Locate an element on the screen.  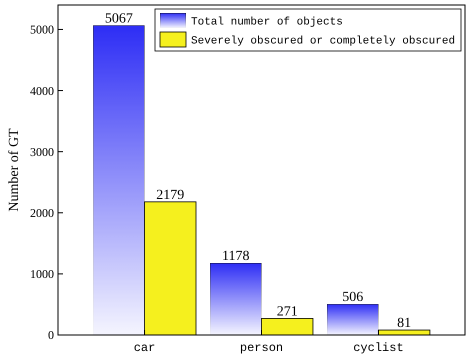
legend-label: Severely obscured or completely obscured is located at coordinates (323, 42).